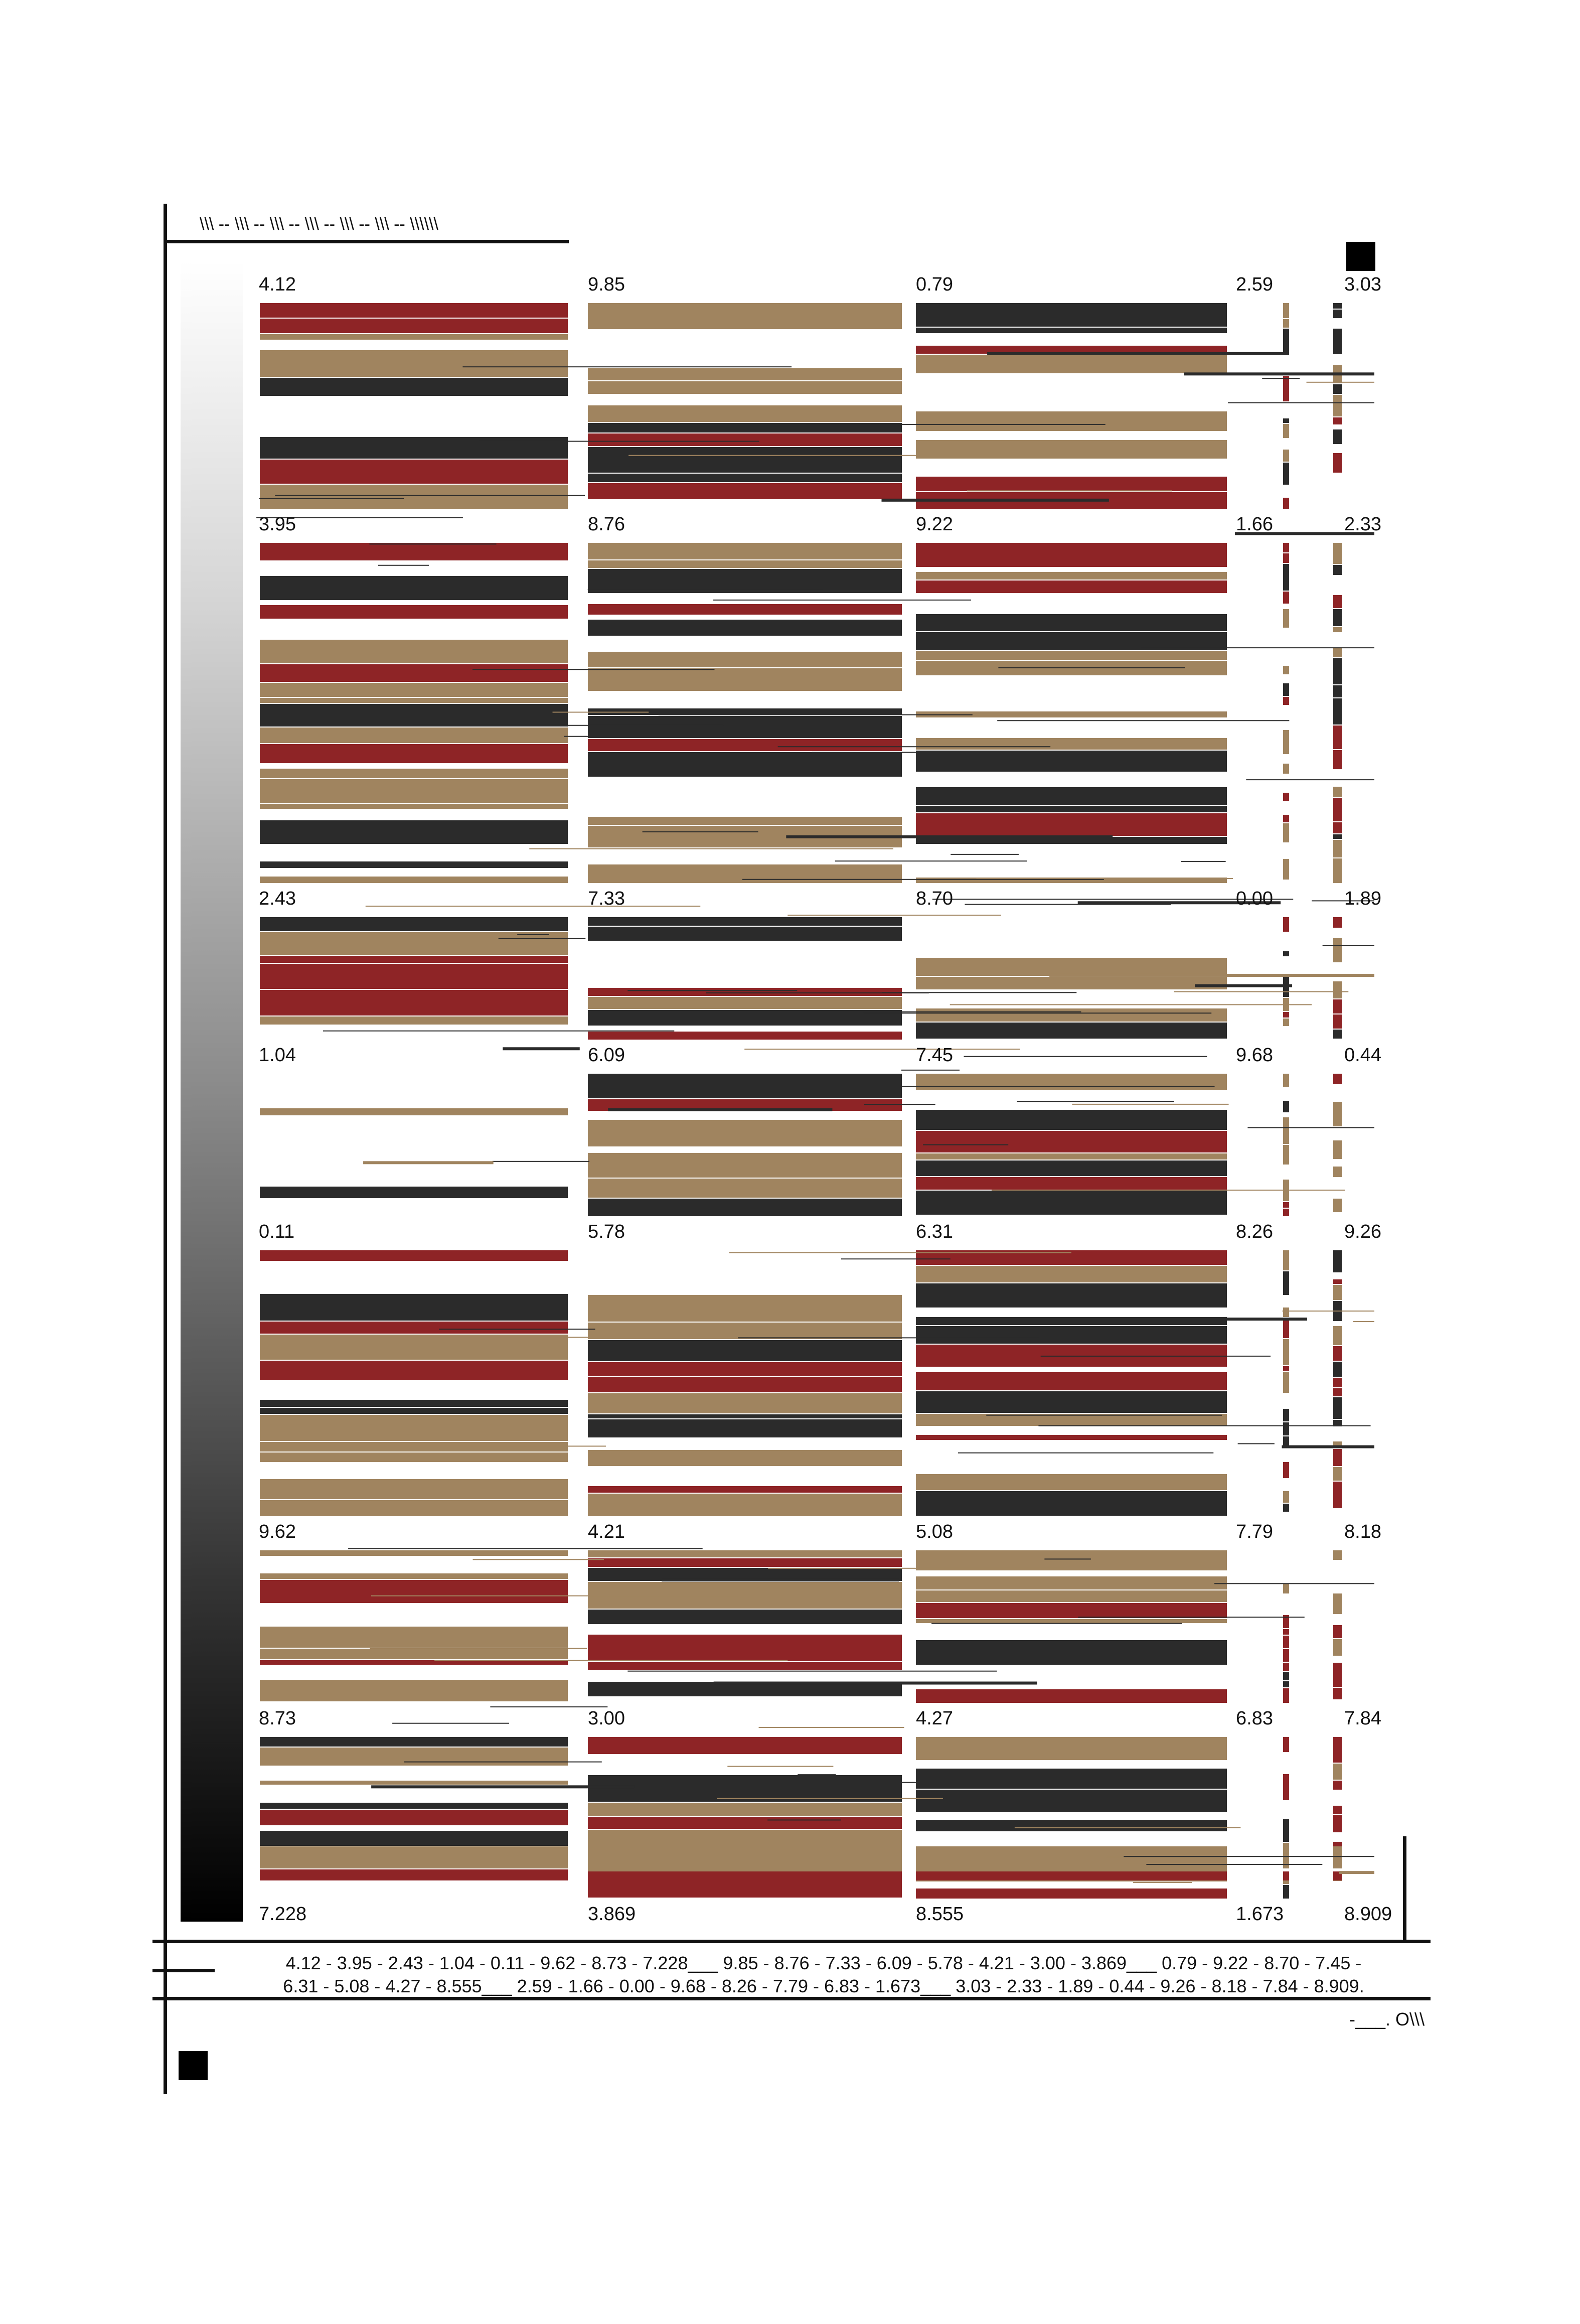  What do you see at coordinates (277, 1718) in the screenshot?
I see `value-label: 8.73` at bounding box center [277, 1718].